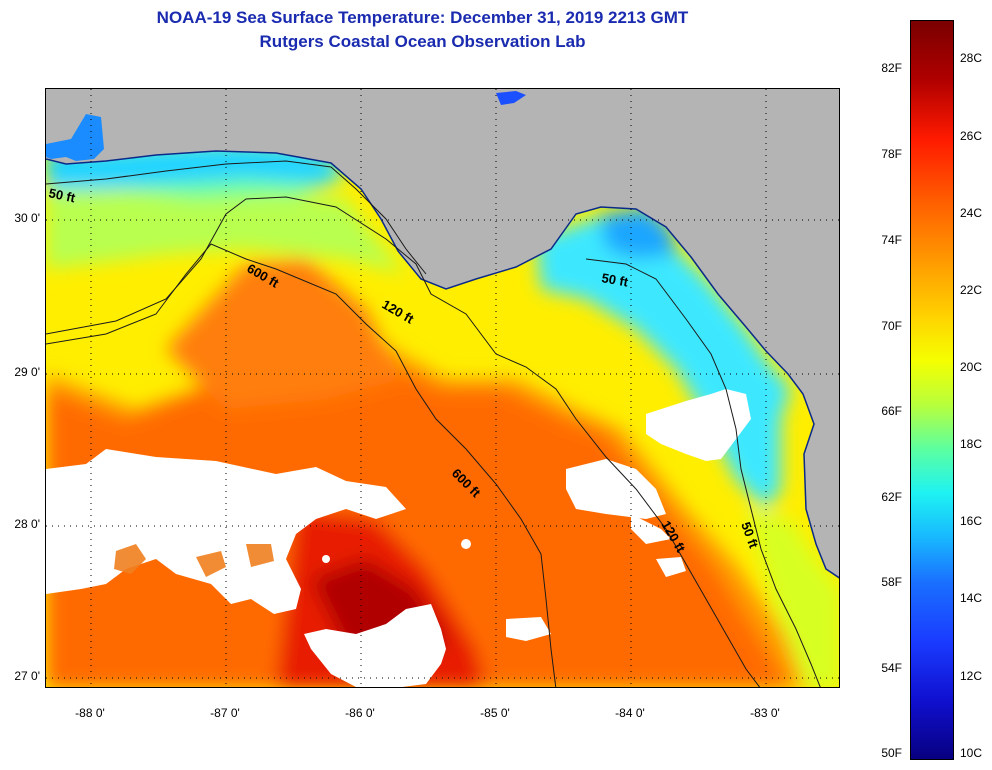 This screenshot has width=992, height=770. I want to click on isobath-50ft-east, so click(703, 472).